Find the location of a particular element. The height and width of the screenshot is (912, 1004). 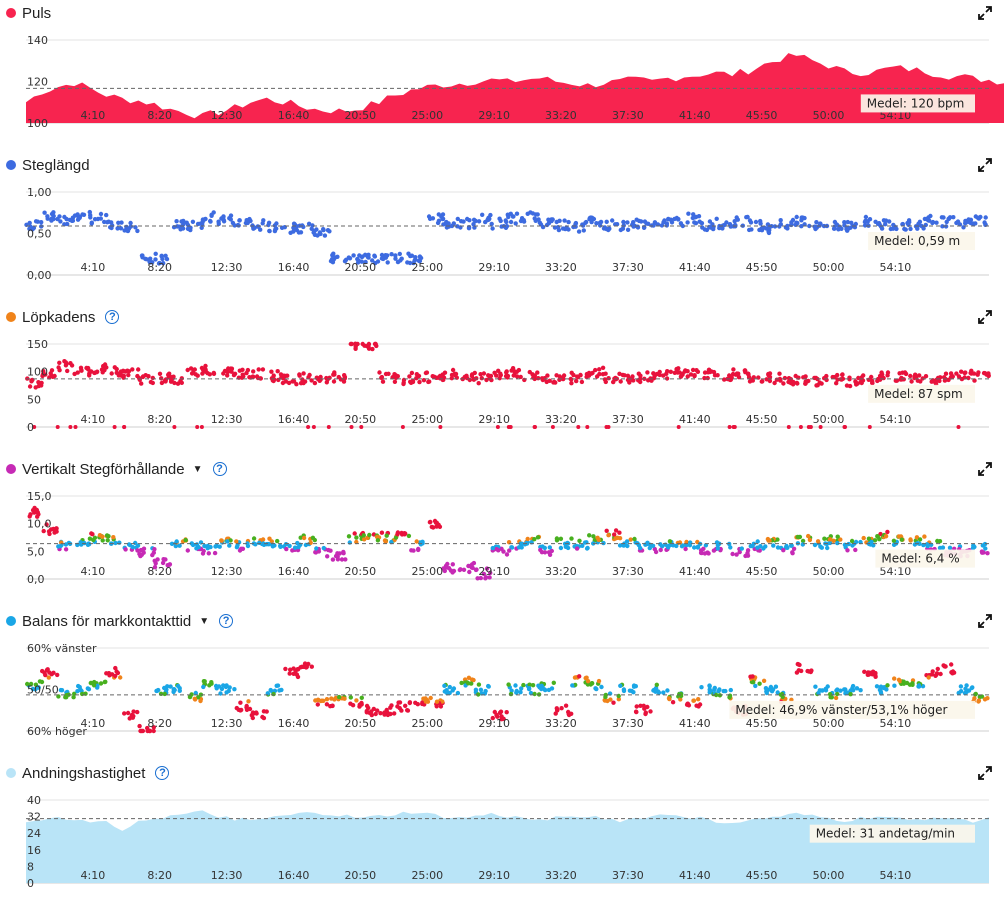

x-tick-label: 25:00 is located at coordinates (427, 267).